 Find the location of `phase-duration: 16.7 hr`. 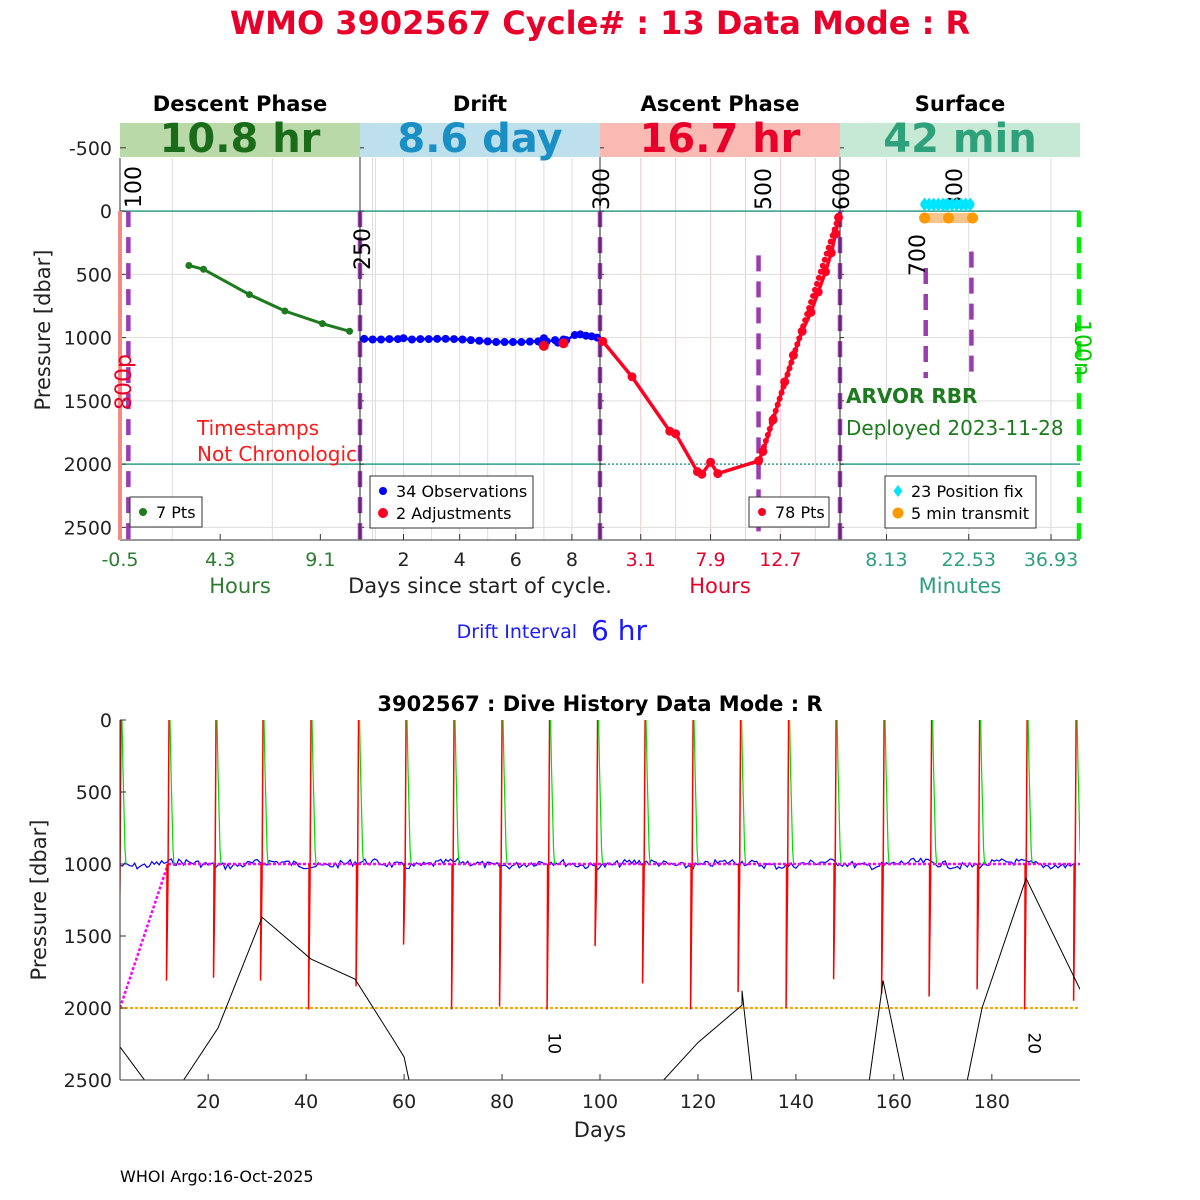

phase-duration: 16.7 hr is located at coordinates (720, 139).